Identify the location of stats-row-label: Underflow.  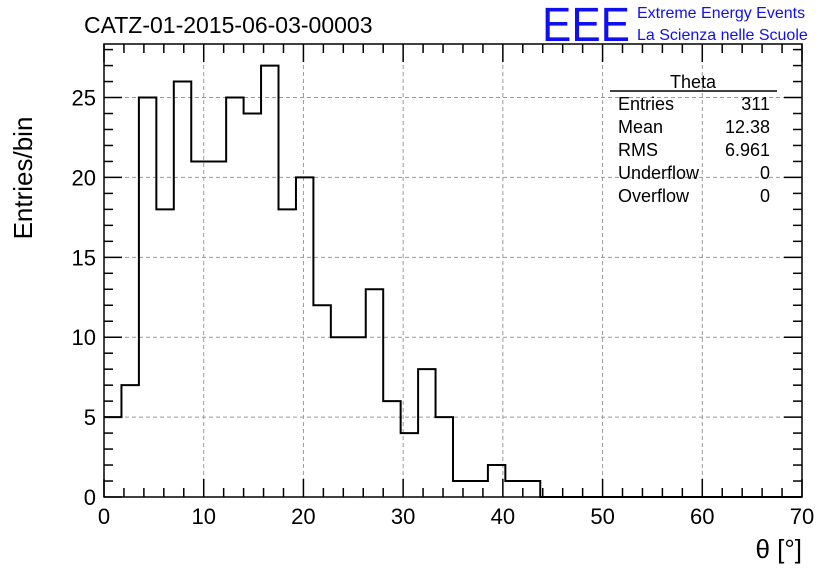
(659, 173).